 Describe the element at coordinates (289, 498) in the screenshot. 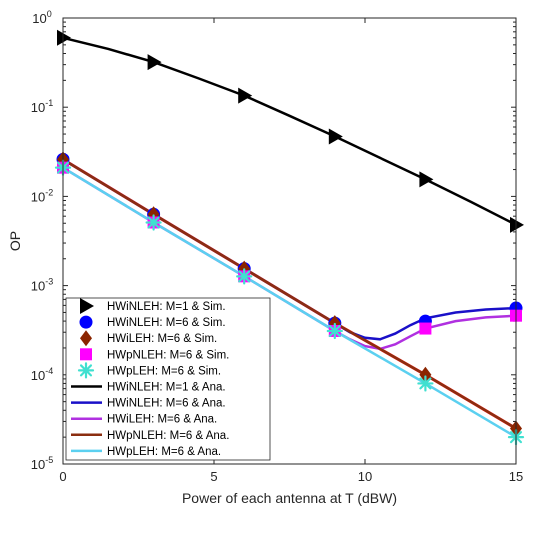

I see `x-axis-label: Power of each antenna at T (dBW)` at that location.